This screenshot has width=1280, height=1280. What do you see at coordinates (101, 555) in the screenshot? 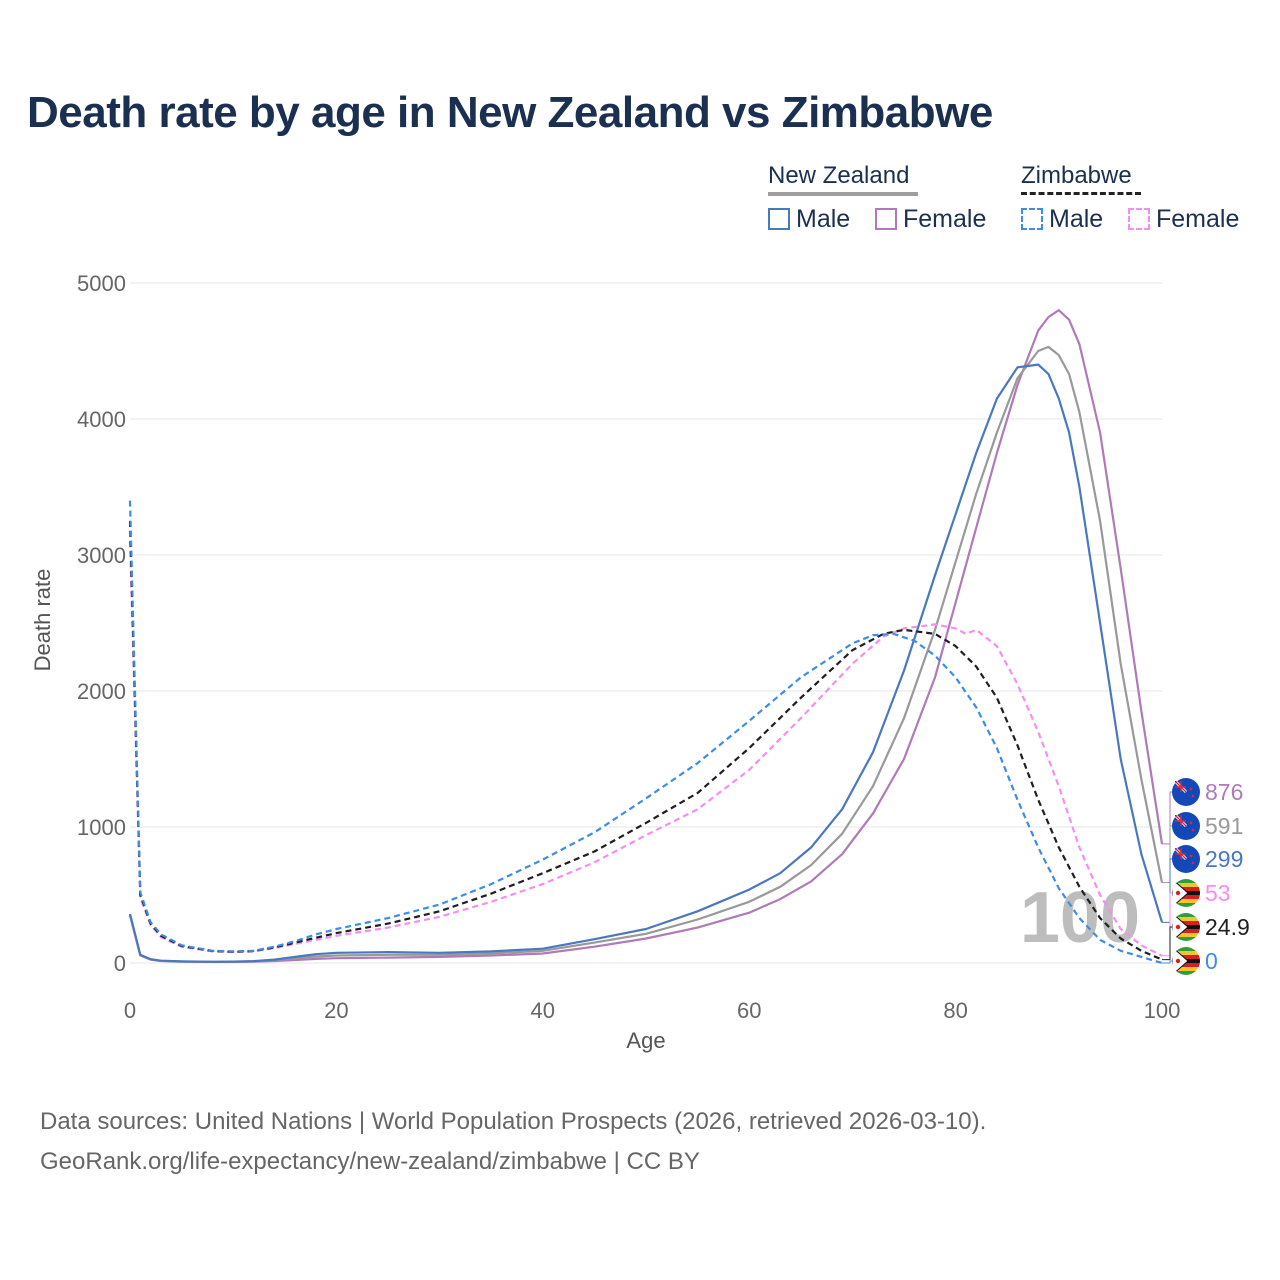
I see `y-tick-label: 3000` at bounding box center [101, 555].